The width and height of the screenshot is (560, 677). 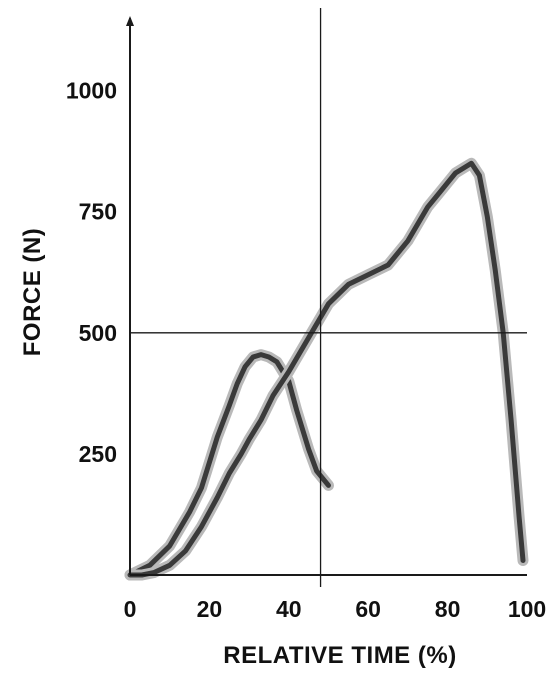 What do you see at coordinates (289, 609) in the screenshot?
I see `x-tick-label: 40` at bounding box center [289, 609].